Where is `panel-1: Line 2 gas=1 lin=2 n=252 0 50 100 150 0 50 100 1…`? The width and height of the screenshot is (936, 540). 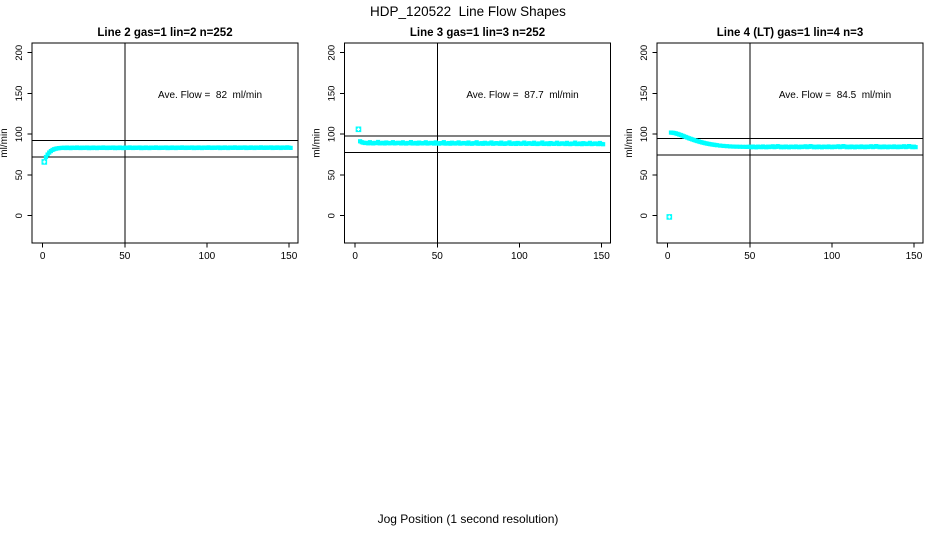 panel-1: Line 2 gas=1 lin=2 n=252 0 50 100 150 0 50 100 1… is located at coordinates (149, 144).